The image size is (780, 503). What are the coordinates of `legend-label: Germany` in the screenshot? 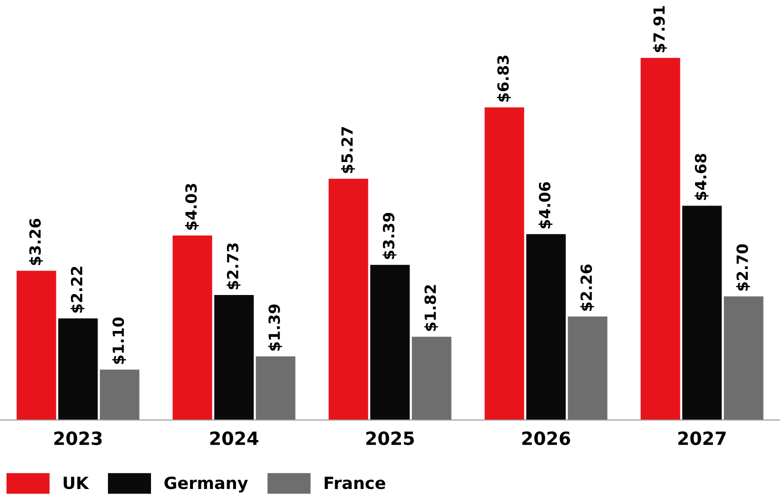 It's located at (206, 484).